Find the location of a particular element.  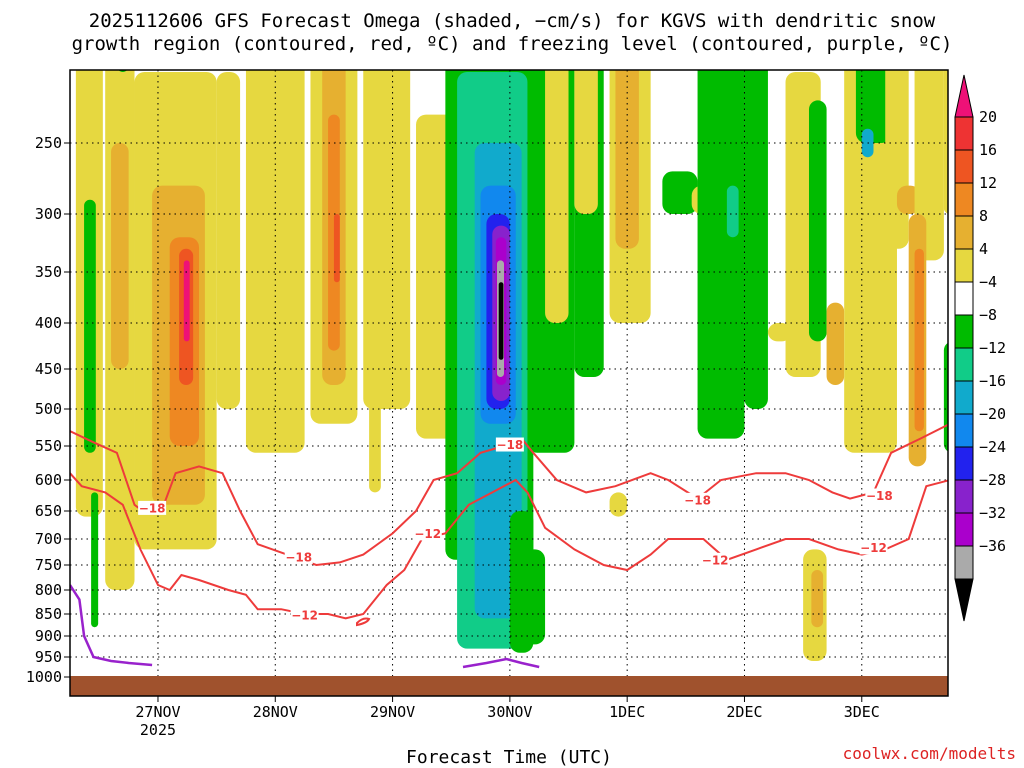

y-axis-tick-label: 1000 is located at coordinates (44, 677).